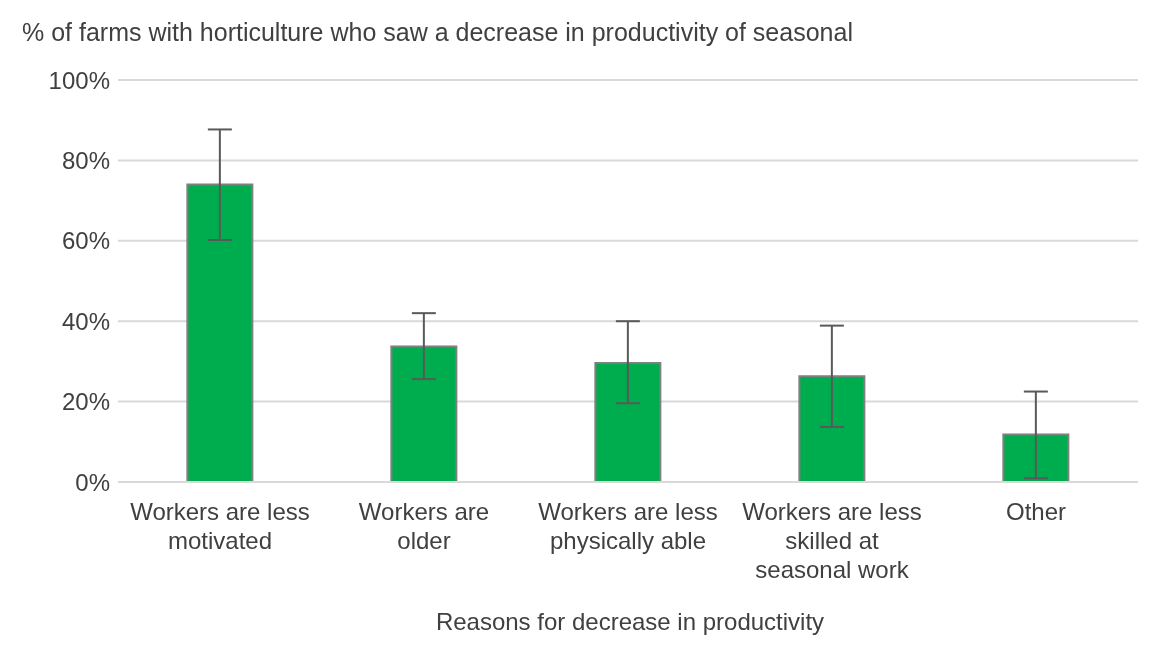 This screenshot has width=1150, height=660. What do you see at coordinates (85, 321) in the screenshot?
I see `y-tick-label: 40%` at bounding box center [85, 321].